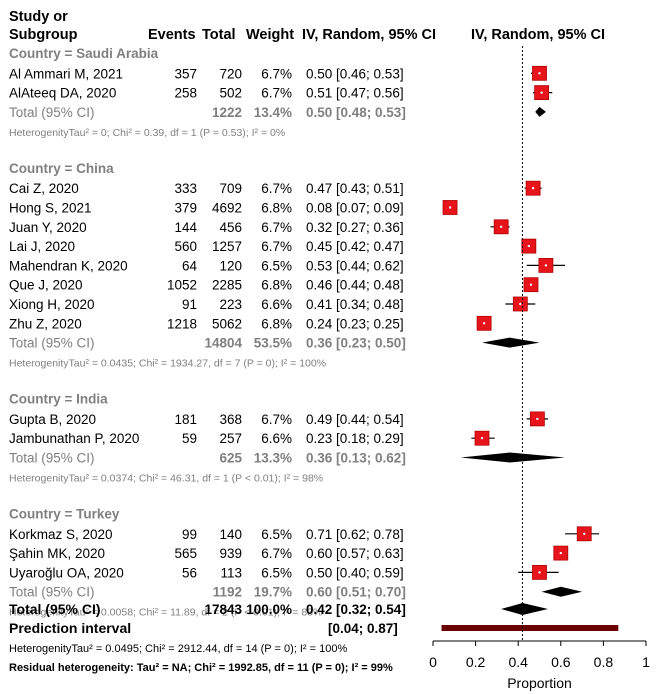 The image size is (671, 694). Describe the element at coordinates (230, 534) in the screenshot. I see `study-total: 140` at that location.